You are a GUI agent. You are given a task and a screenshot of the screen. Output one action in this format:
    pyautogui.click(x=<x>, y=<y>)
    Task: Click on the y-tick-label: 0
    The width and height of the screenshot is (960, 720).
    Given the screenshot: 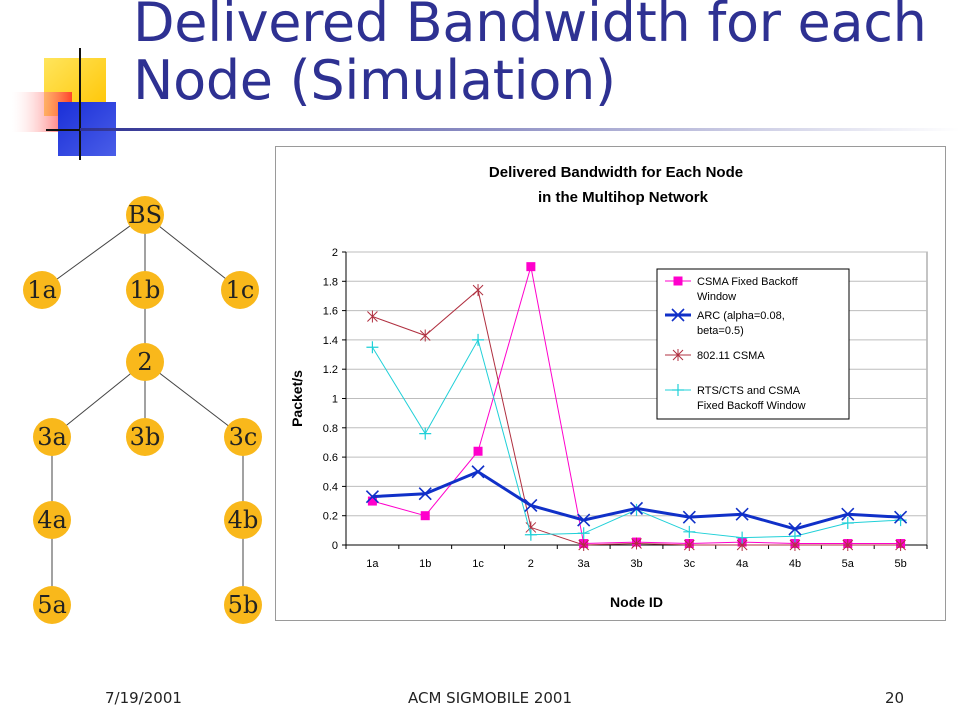 What is the action you would take?
    pyautogui.click(x=335, y=546)
    